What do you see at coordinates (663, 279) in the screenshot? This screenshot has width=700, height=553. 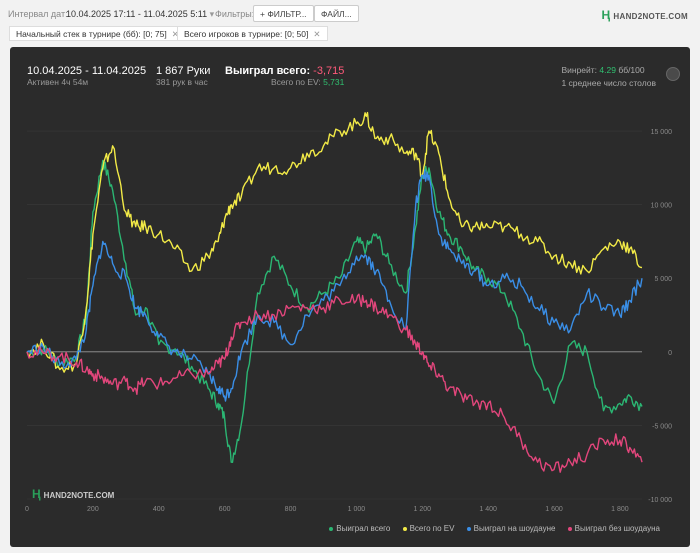 I see `y-tick-label: 5 000` at bounding box center [663, 279].